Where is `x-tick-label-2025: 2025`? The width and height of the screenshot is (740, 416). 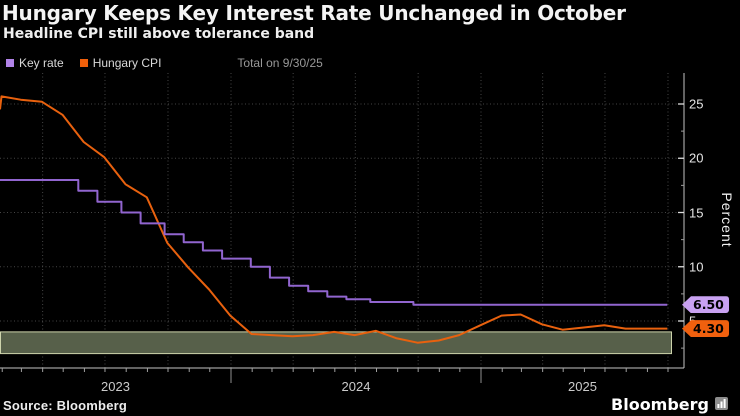
x-tick-label-2025: 2025 is located at coordinates (582, 386).